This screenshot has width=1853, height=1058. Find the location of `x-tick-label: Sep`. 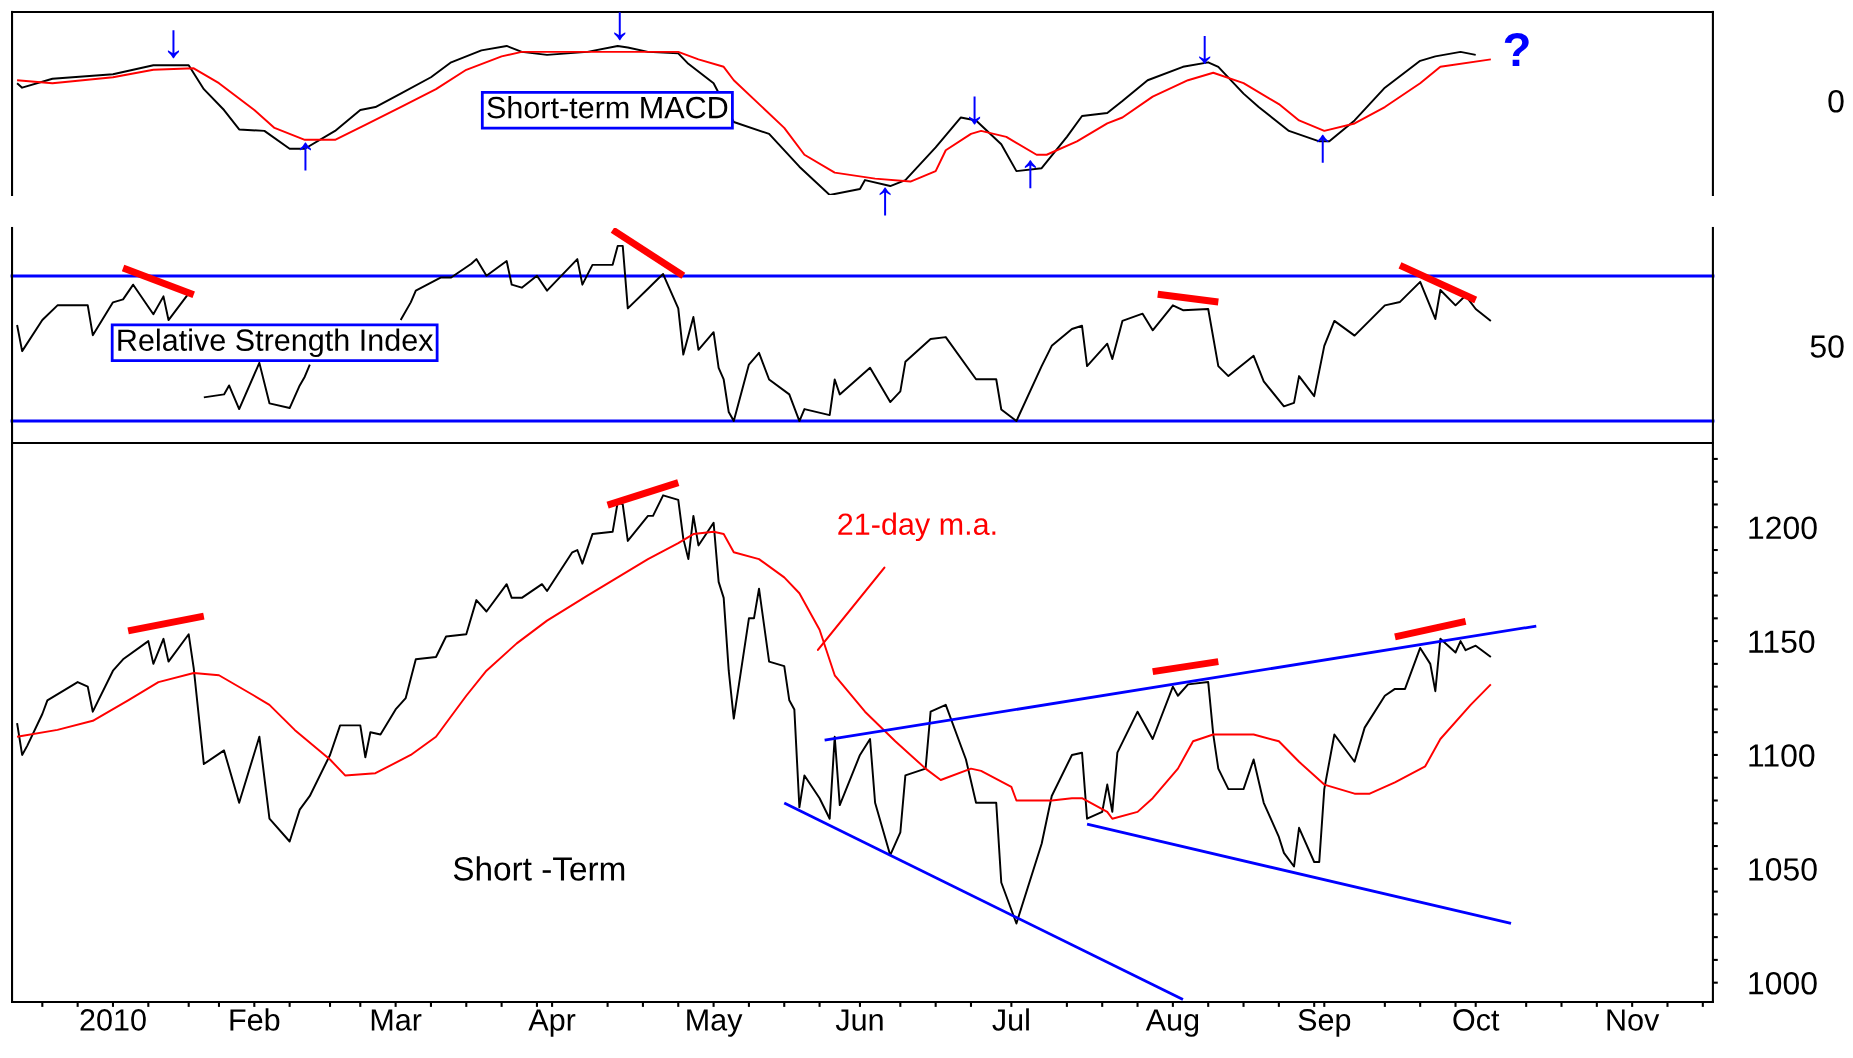

x-tick-label: Sep is located at coordinates (1324, 1023).